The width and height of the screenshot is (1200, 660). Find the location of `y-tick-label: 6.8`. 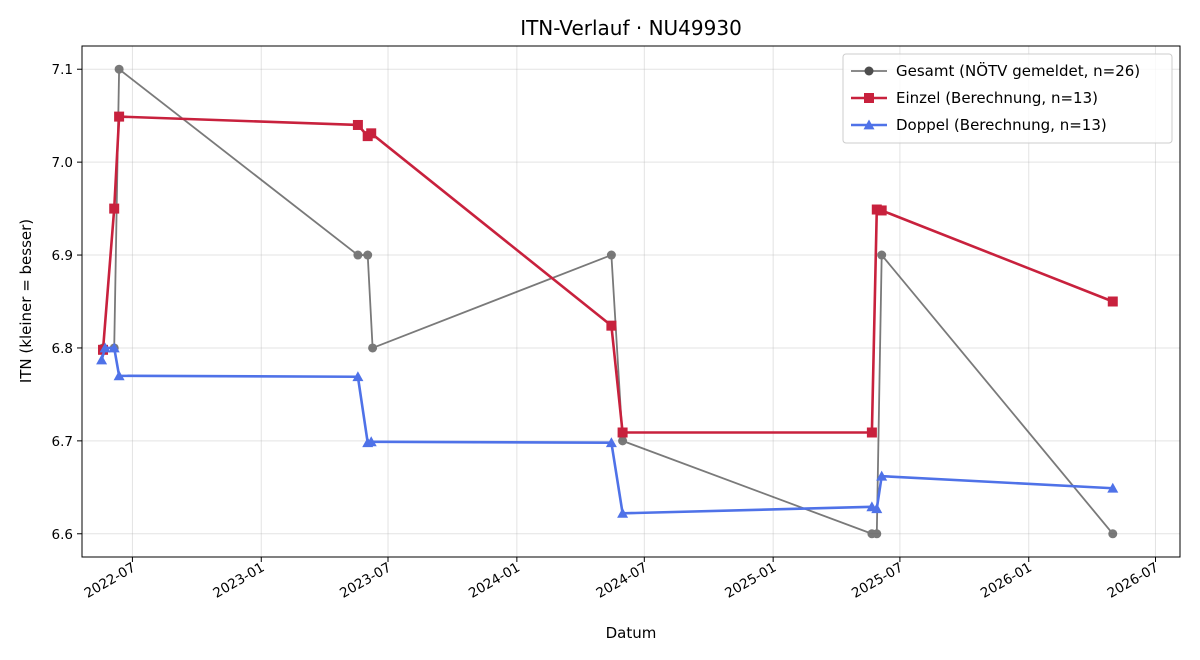

y-tick-label: 6.8 is located at coordinates (62, 349).